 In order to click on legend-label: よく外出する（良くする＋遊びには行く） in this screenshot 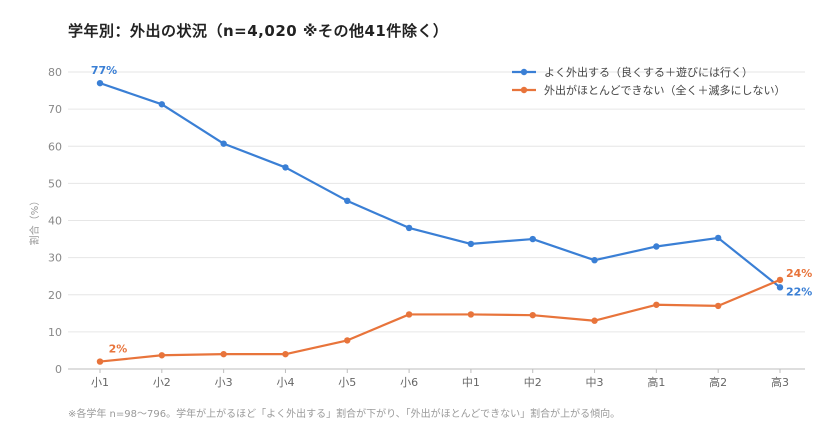, I will do `click(648, 72)`.